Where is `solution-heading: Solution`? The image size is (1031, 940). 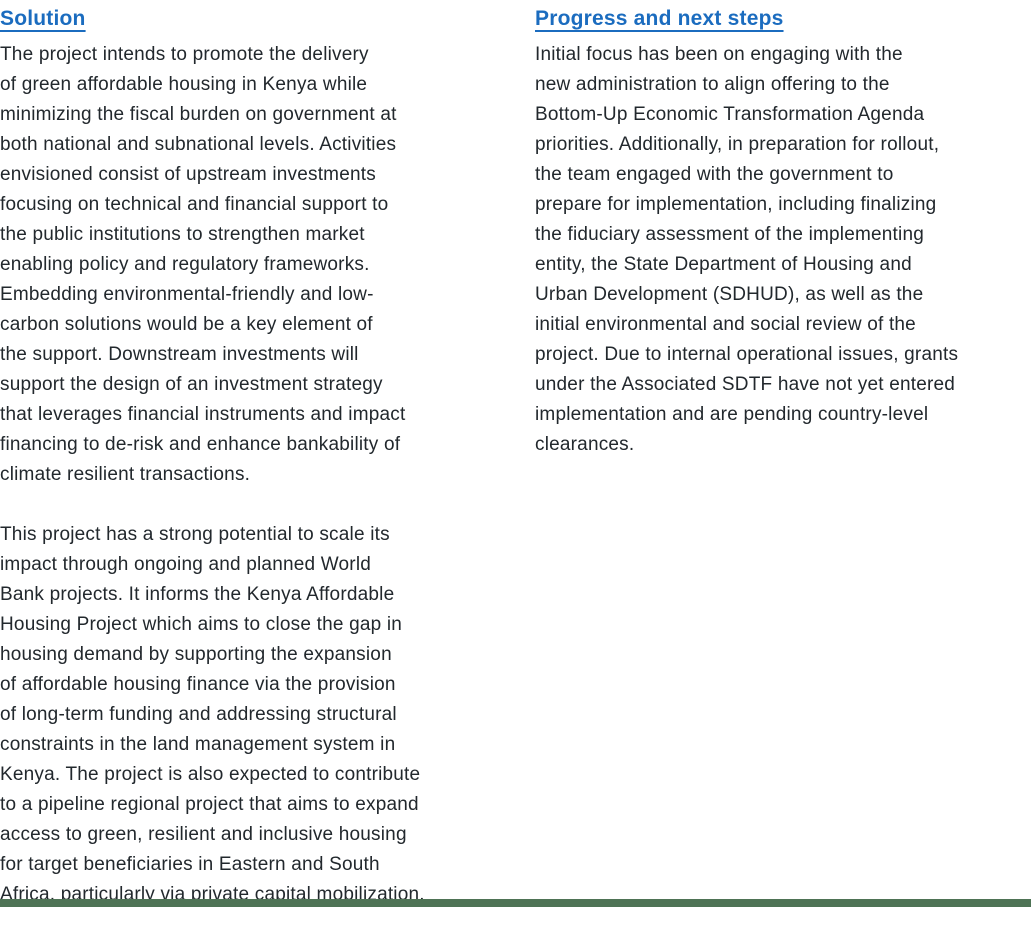 solution-heading: Solution is located at coordinates (43, 18).